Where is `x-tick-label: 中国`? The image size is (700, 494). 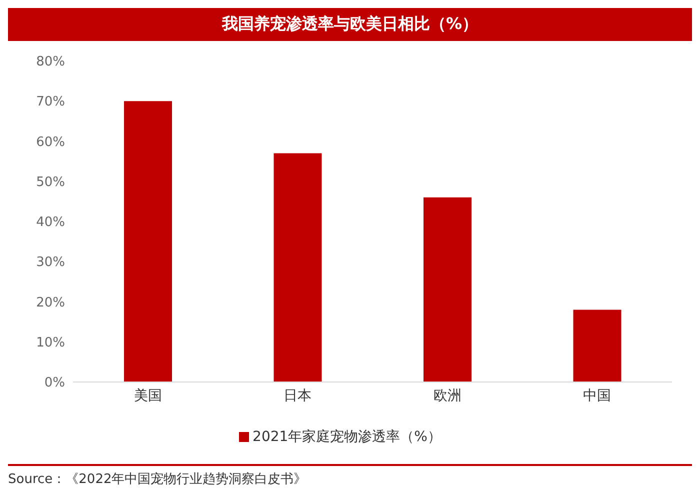
x-tick-label: 中国 is located at coordinates (597, 396).